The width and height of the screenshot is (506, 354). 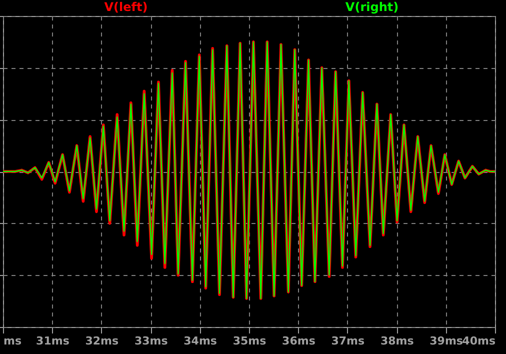 What do you see at coordinates (447, 341) in the screenshot?
I see `x-tick-label: 39ms` at bounding box center [447, 341].